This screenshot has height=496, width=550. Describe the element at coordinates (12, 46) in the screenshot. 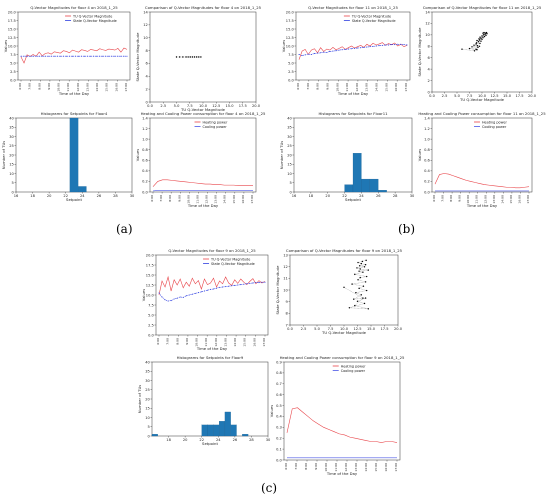

I see `y-tick-label: 10.0` at that location.